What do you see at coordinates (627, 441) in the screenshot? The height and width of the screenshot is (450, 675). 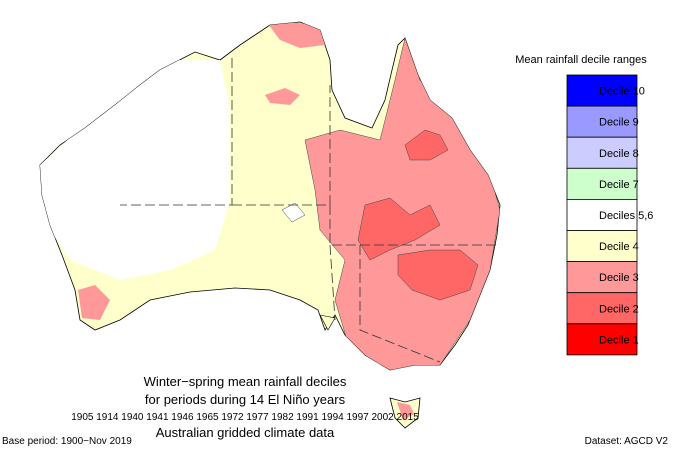 I see `dataset: Dataset: AGCD V2` at bounding box center [627, 441].